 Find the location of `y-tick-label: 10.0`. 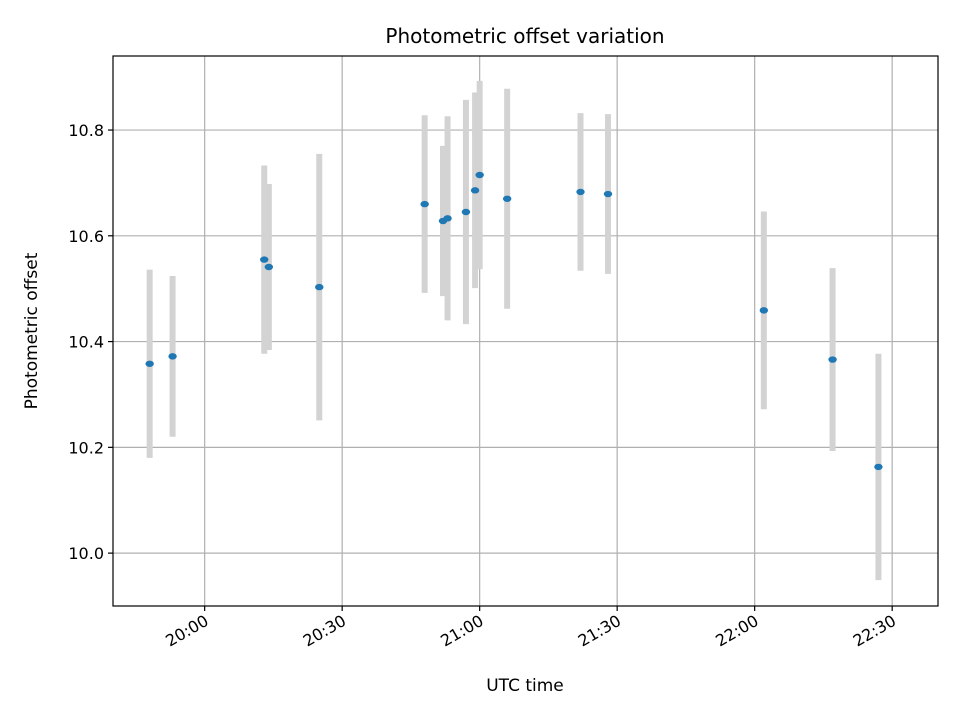

y-tick-label: 10.0 is located at coordinates (86, 553).